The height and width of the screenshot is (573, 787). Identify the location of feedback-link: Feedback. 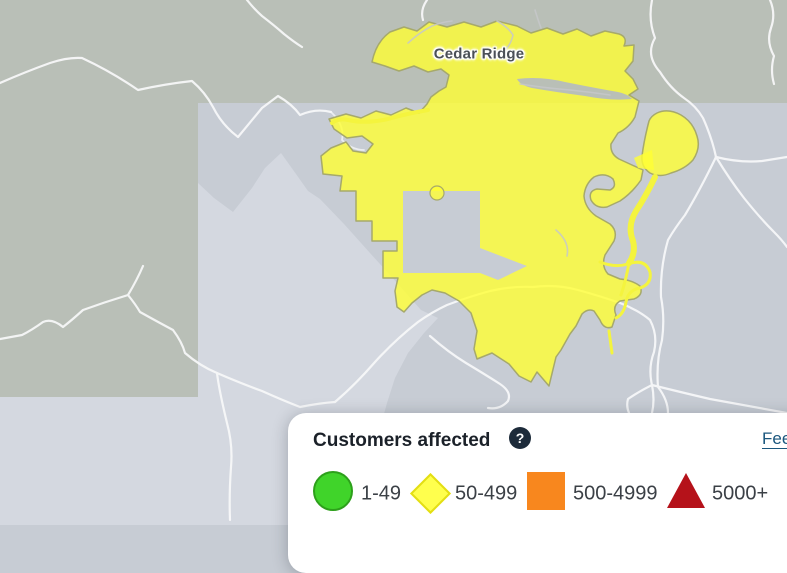
(774, 438).